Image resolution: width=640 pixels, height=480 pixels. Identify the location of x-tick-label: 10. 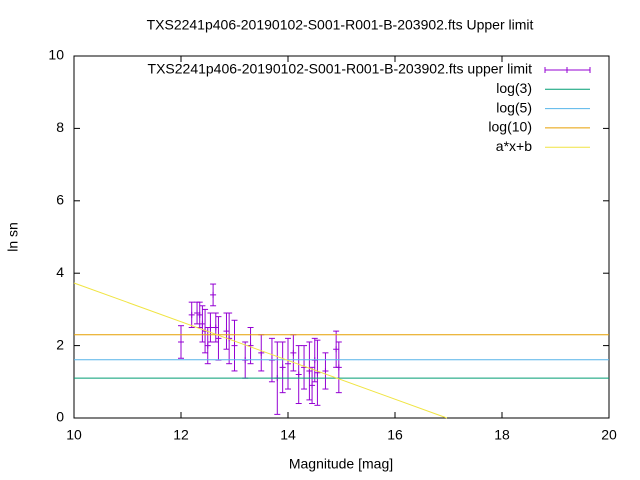
(74, 435).